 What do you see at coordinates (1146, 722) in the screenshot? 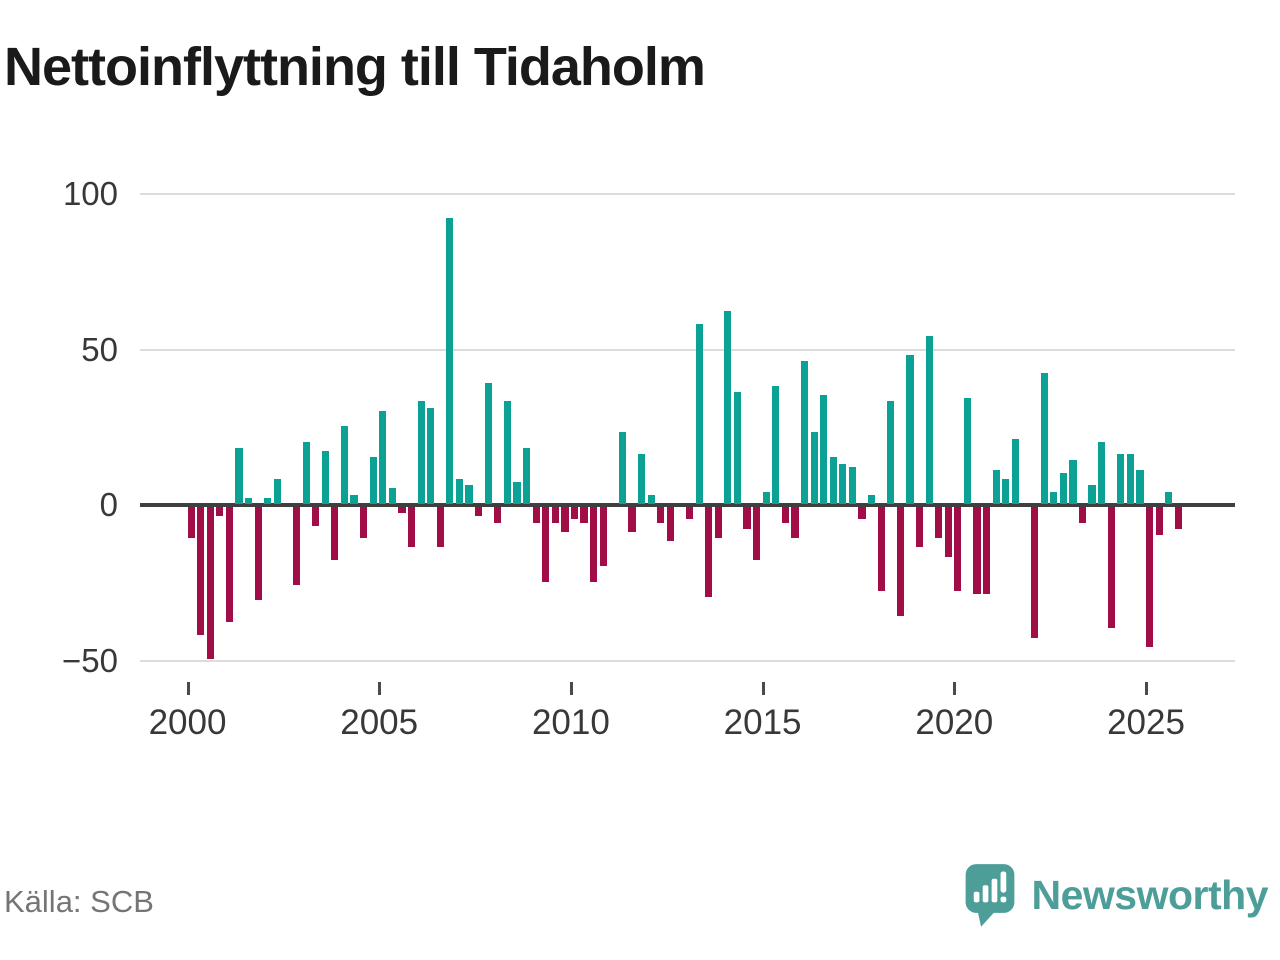
I see `x-axis-label: 2025` at bounding box center [1146, 722].